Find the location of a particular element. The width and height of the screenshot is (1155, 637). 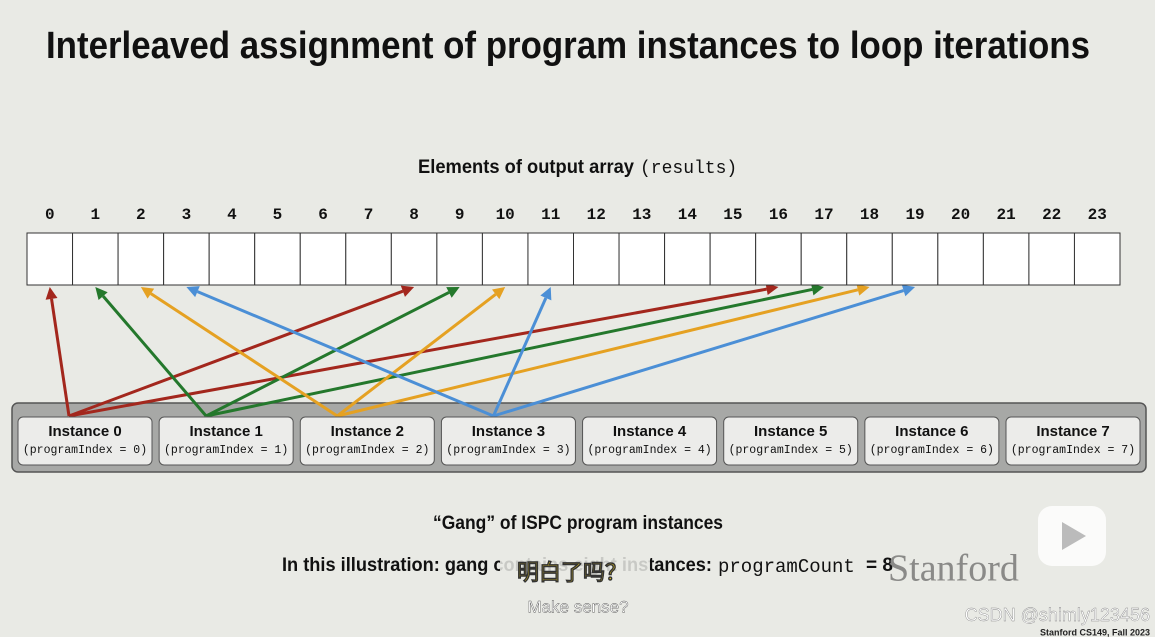

array-index: 10 is located at coordinates (505, 215).